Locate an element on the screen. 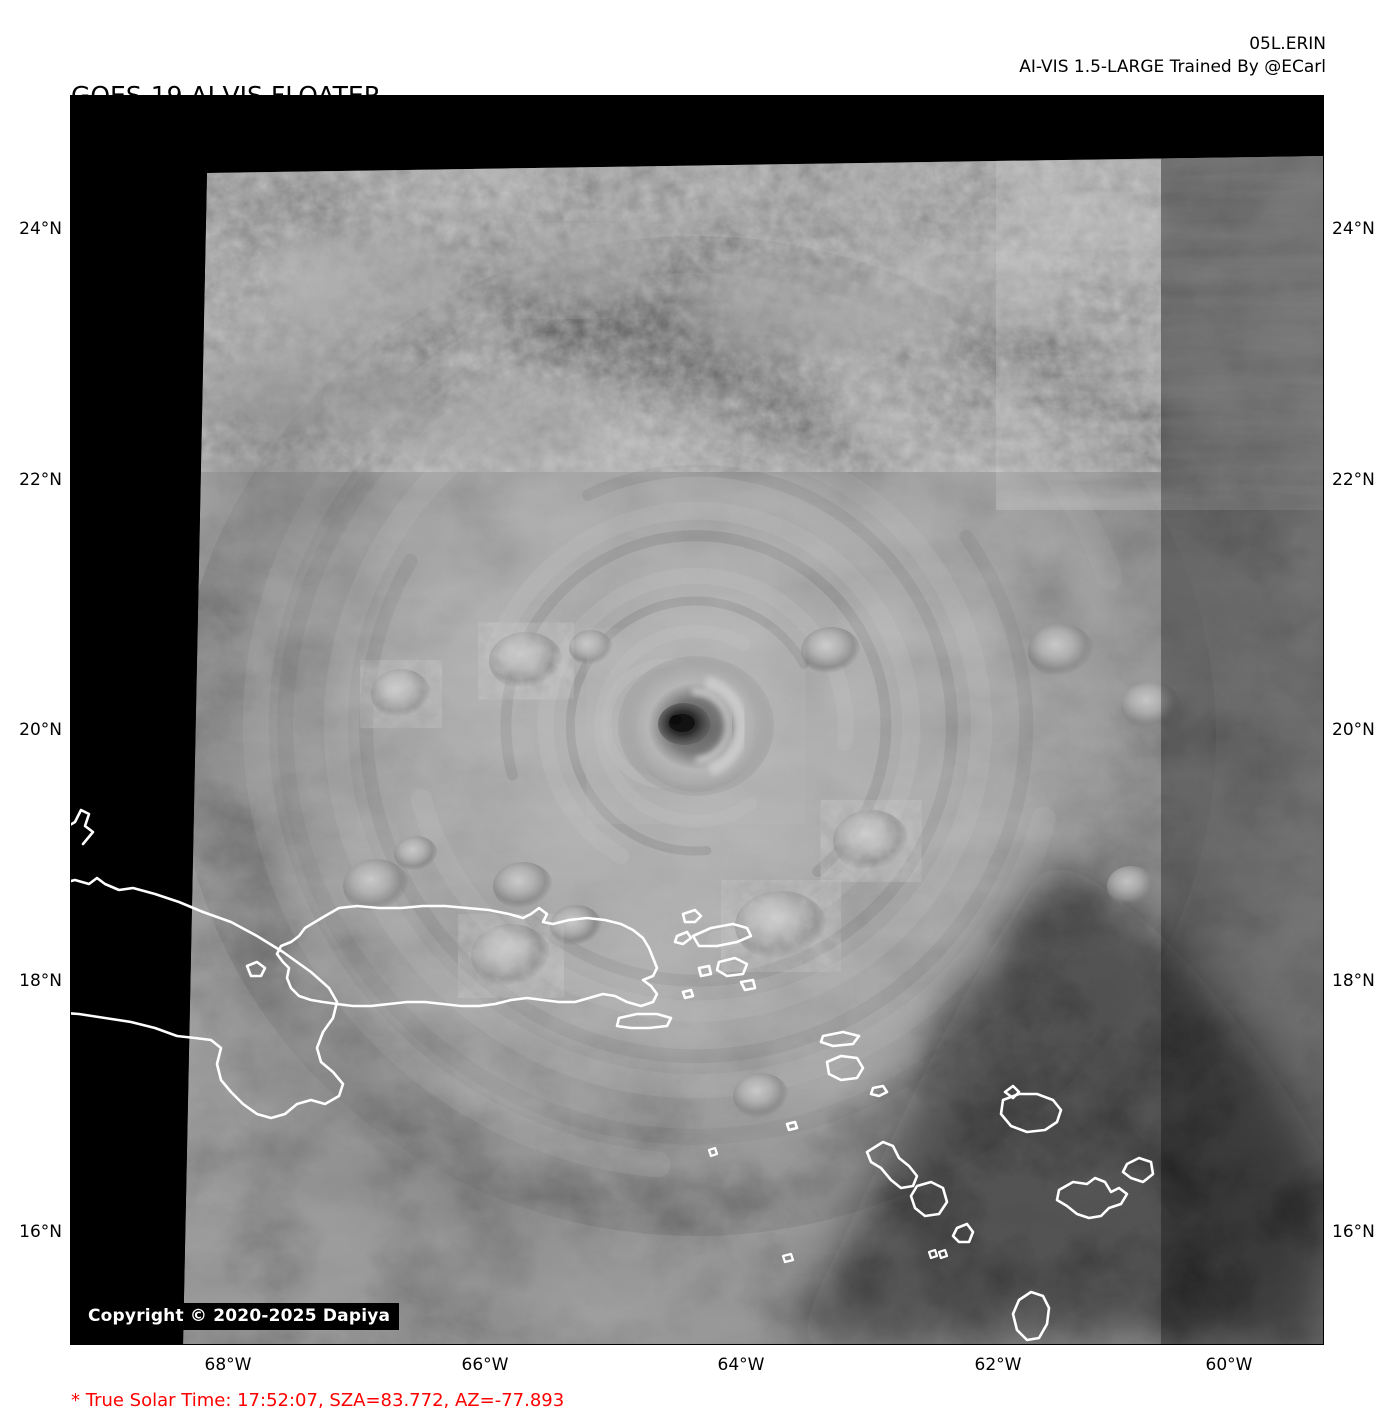 The image size is (1393, 1425). lat-tick-right-18n: 18°N is located at coordinates (1353, 981).